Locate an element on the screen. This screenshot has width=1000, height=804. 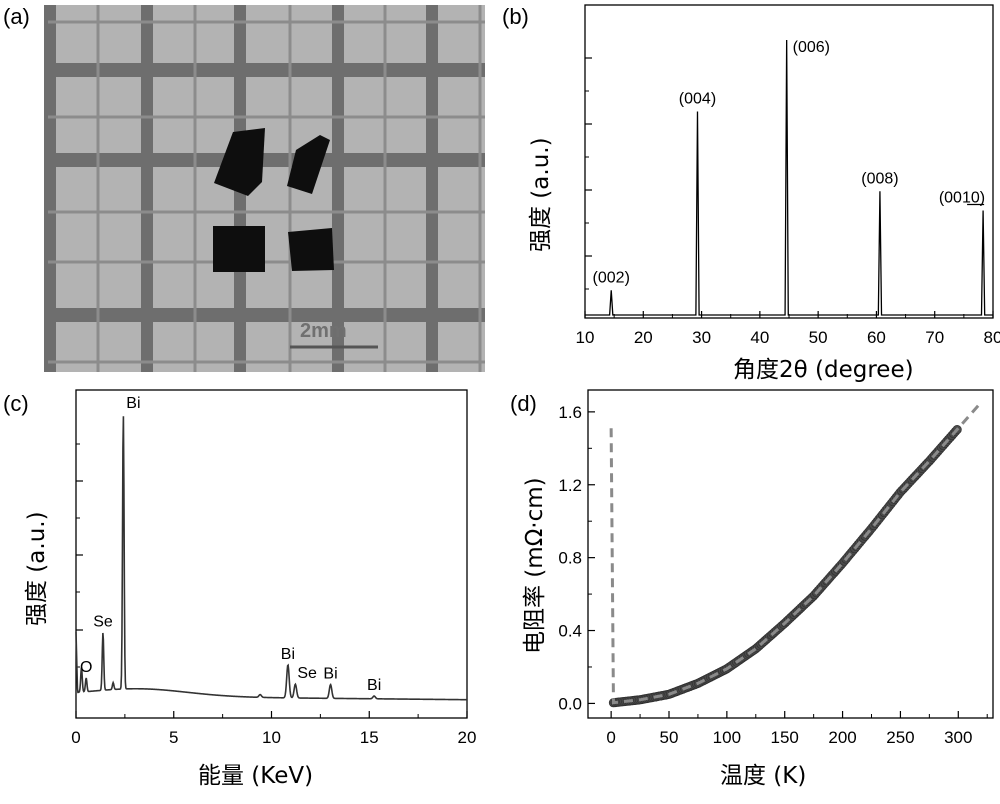
xrd-x-tick-label: 80 is located at coordinates (992, 337).